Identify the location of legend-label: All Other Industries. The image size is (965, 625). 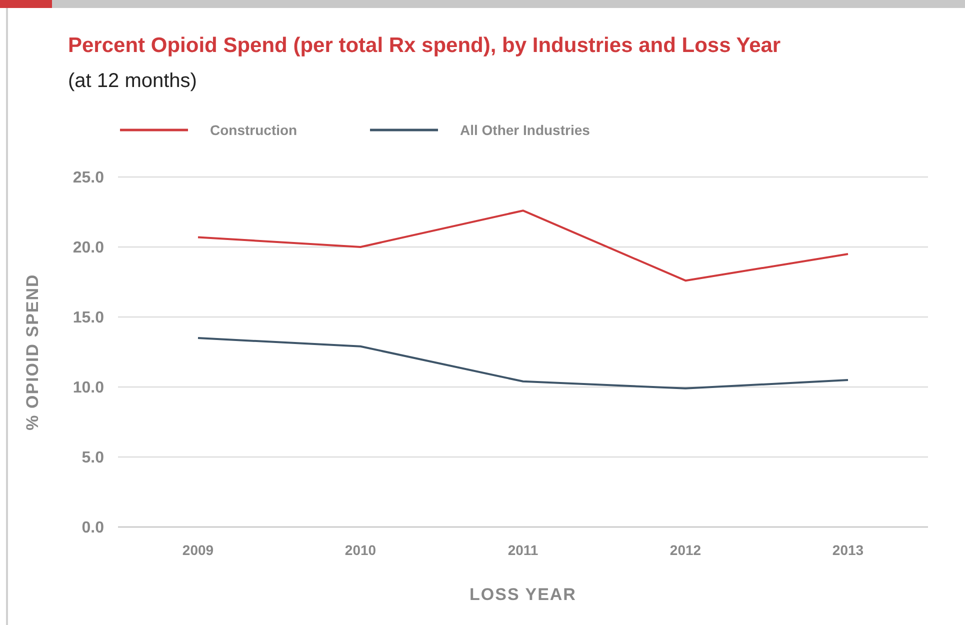
(525, 130).